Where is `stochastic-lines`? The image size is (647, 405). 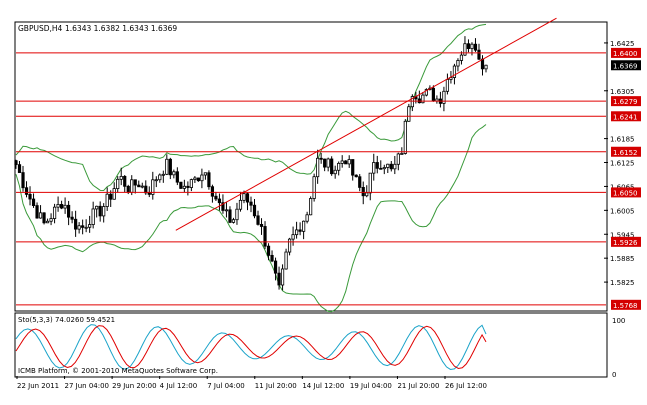 stochastic-lines is located at coordinates (251, 347).